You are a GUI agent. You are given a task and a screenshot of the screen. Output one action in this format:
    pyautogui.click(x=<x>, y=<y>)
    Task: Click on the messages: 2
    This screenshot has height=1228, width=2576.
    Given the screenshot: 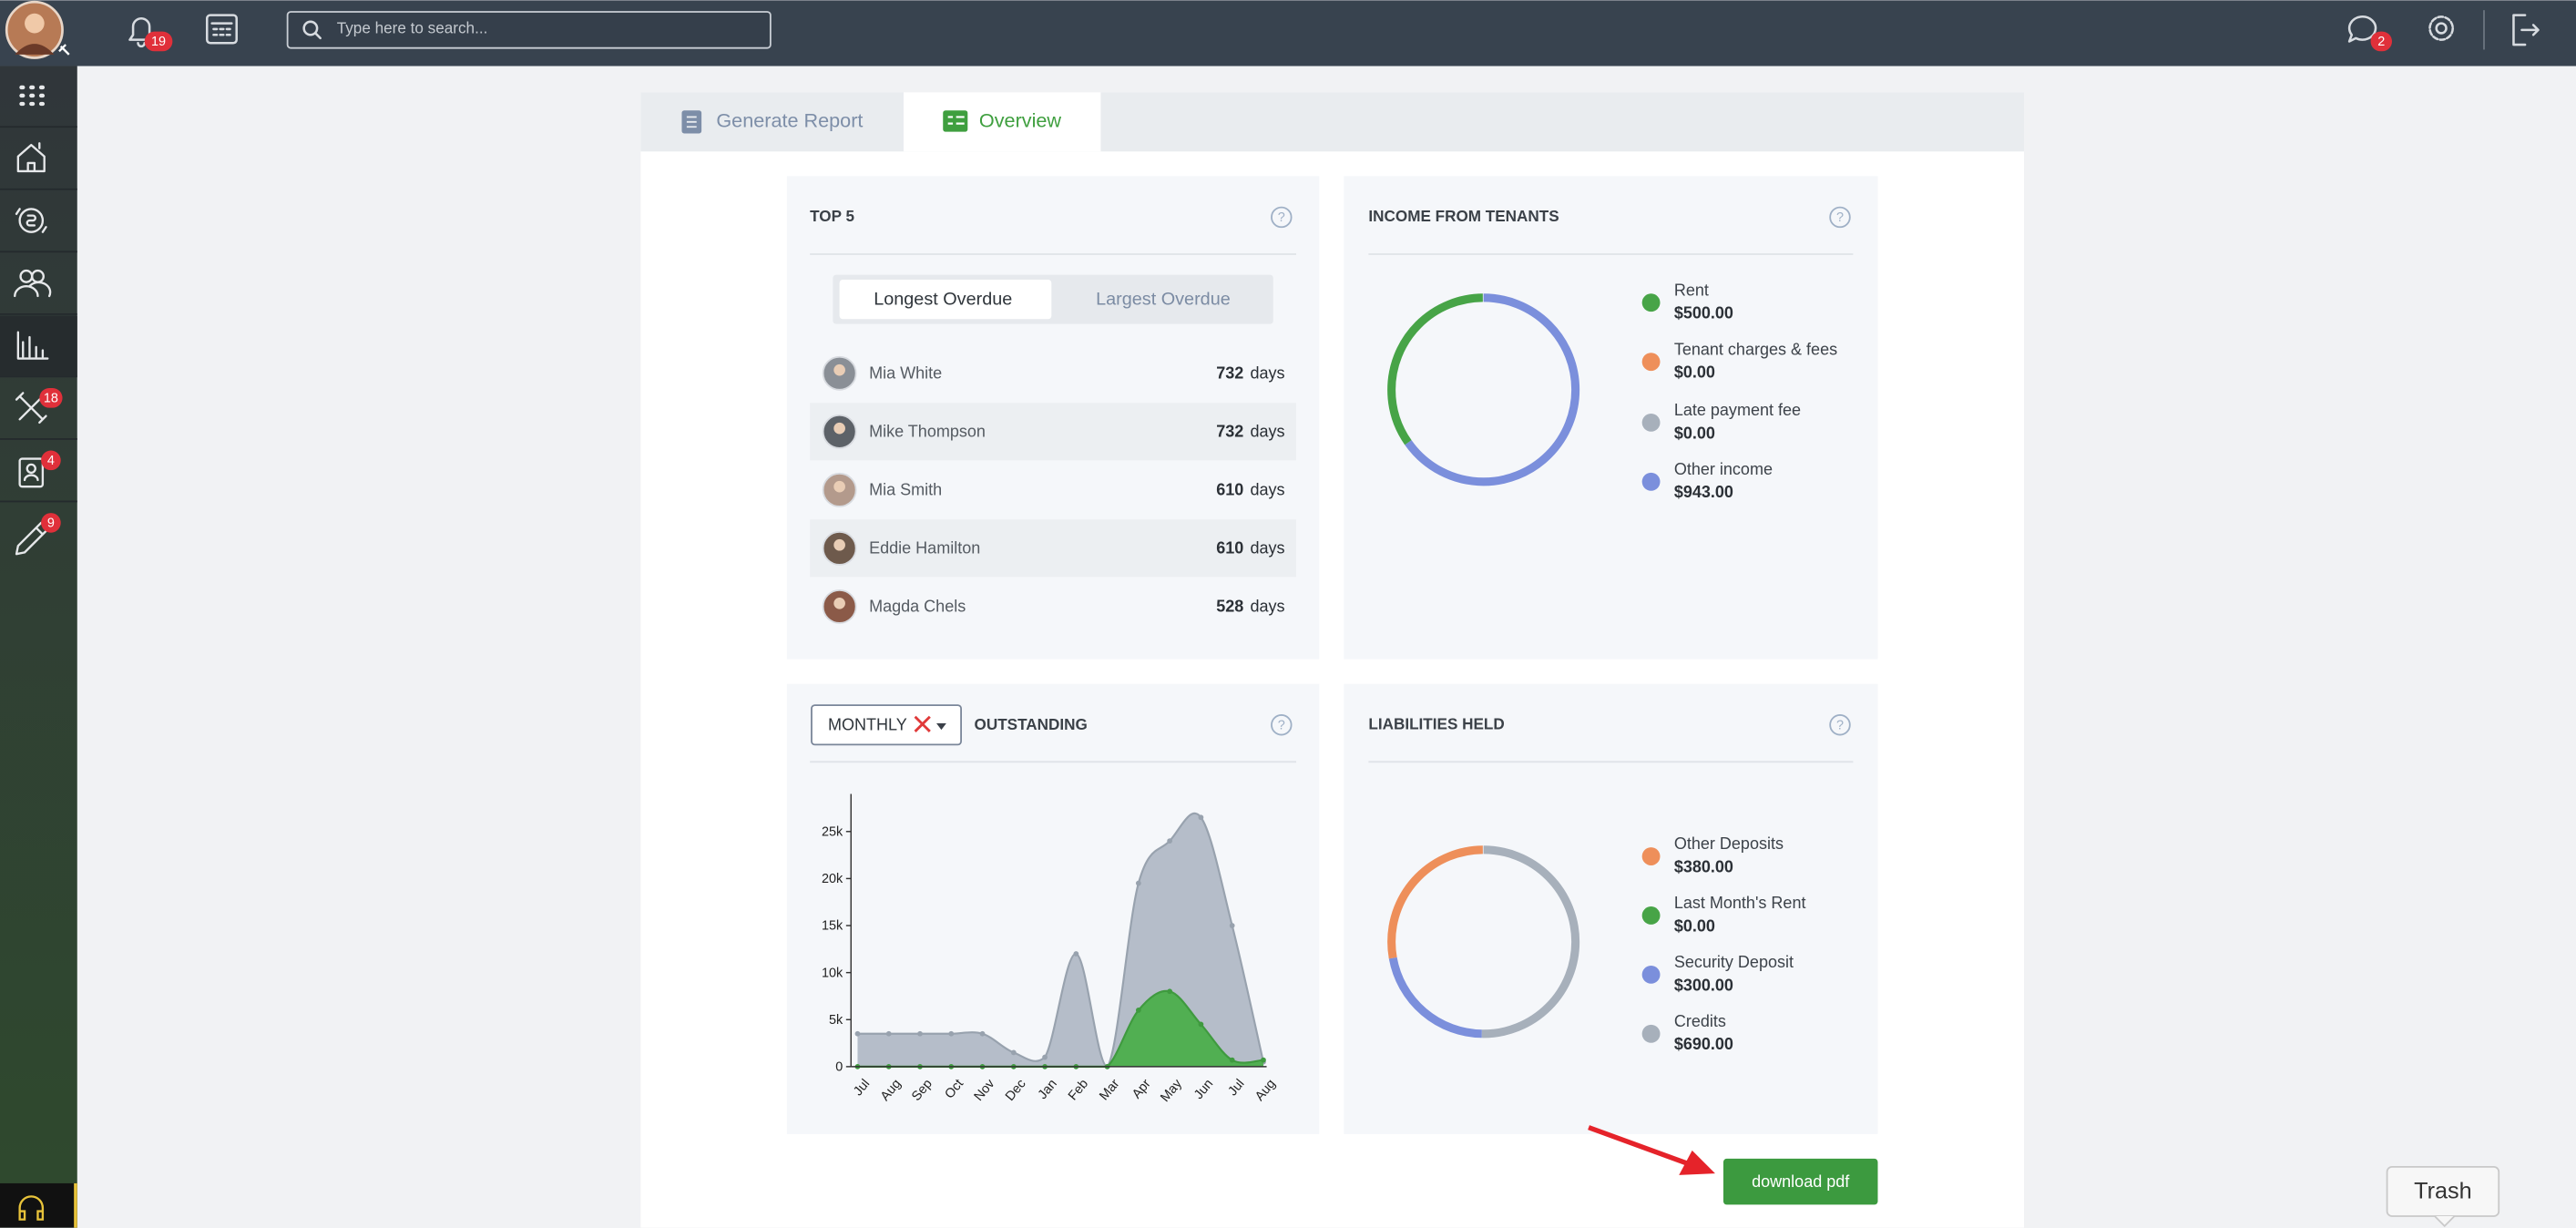 What is the action you would take?
    pyautogui.click(x=2369, y=33)
    